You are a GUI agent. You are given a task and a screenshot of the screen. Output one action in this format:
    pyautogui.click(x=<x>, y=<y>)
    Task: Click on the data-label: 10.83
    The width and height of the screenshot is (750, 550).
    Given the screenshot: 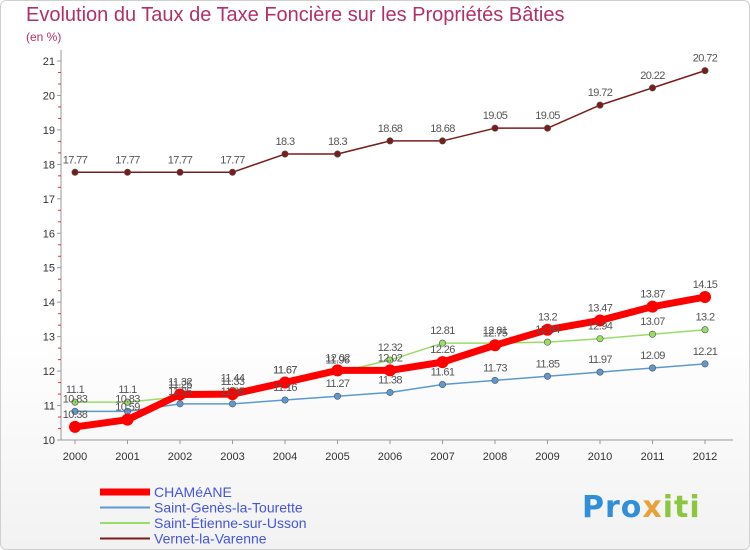 What is the action you would take?
    pyautogui.click(x=127, y=399)
    